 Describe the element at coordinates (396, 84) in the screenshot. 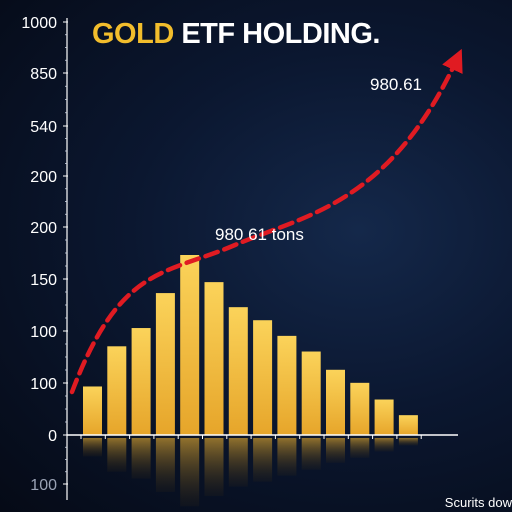

I see `annotation-arrow-end: 980.61` at that location.